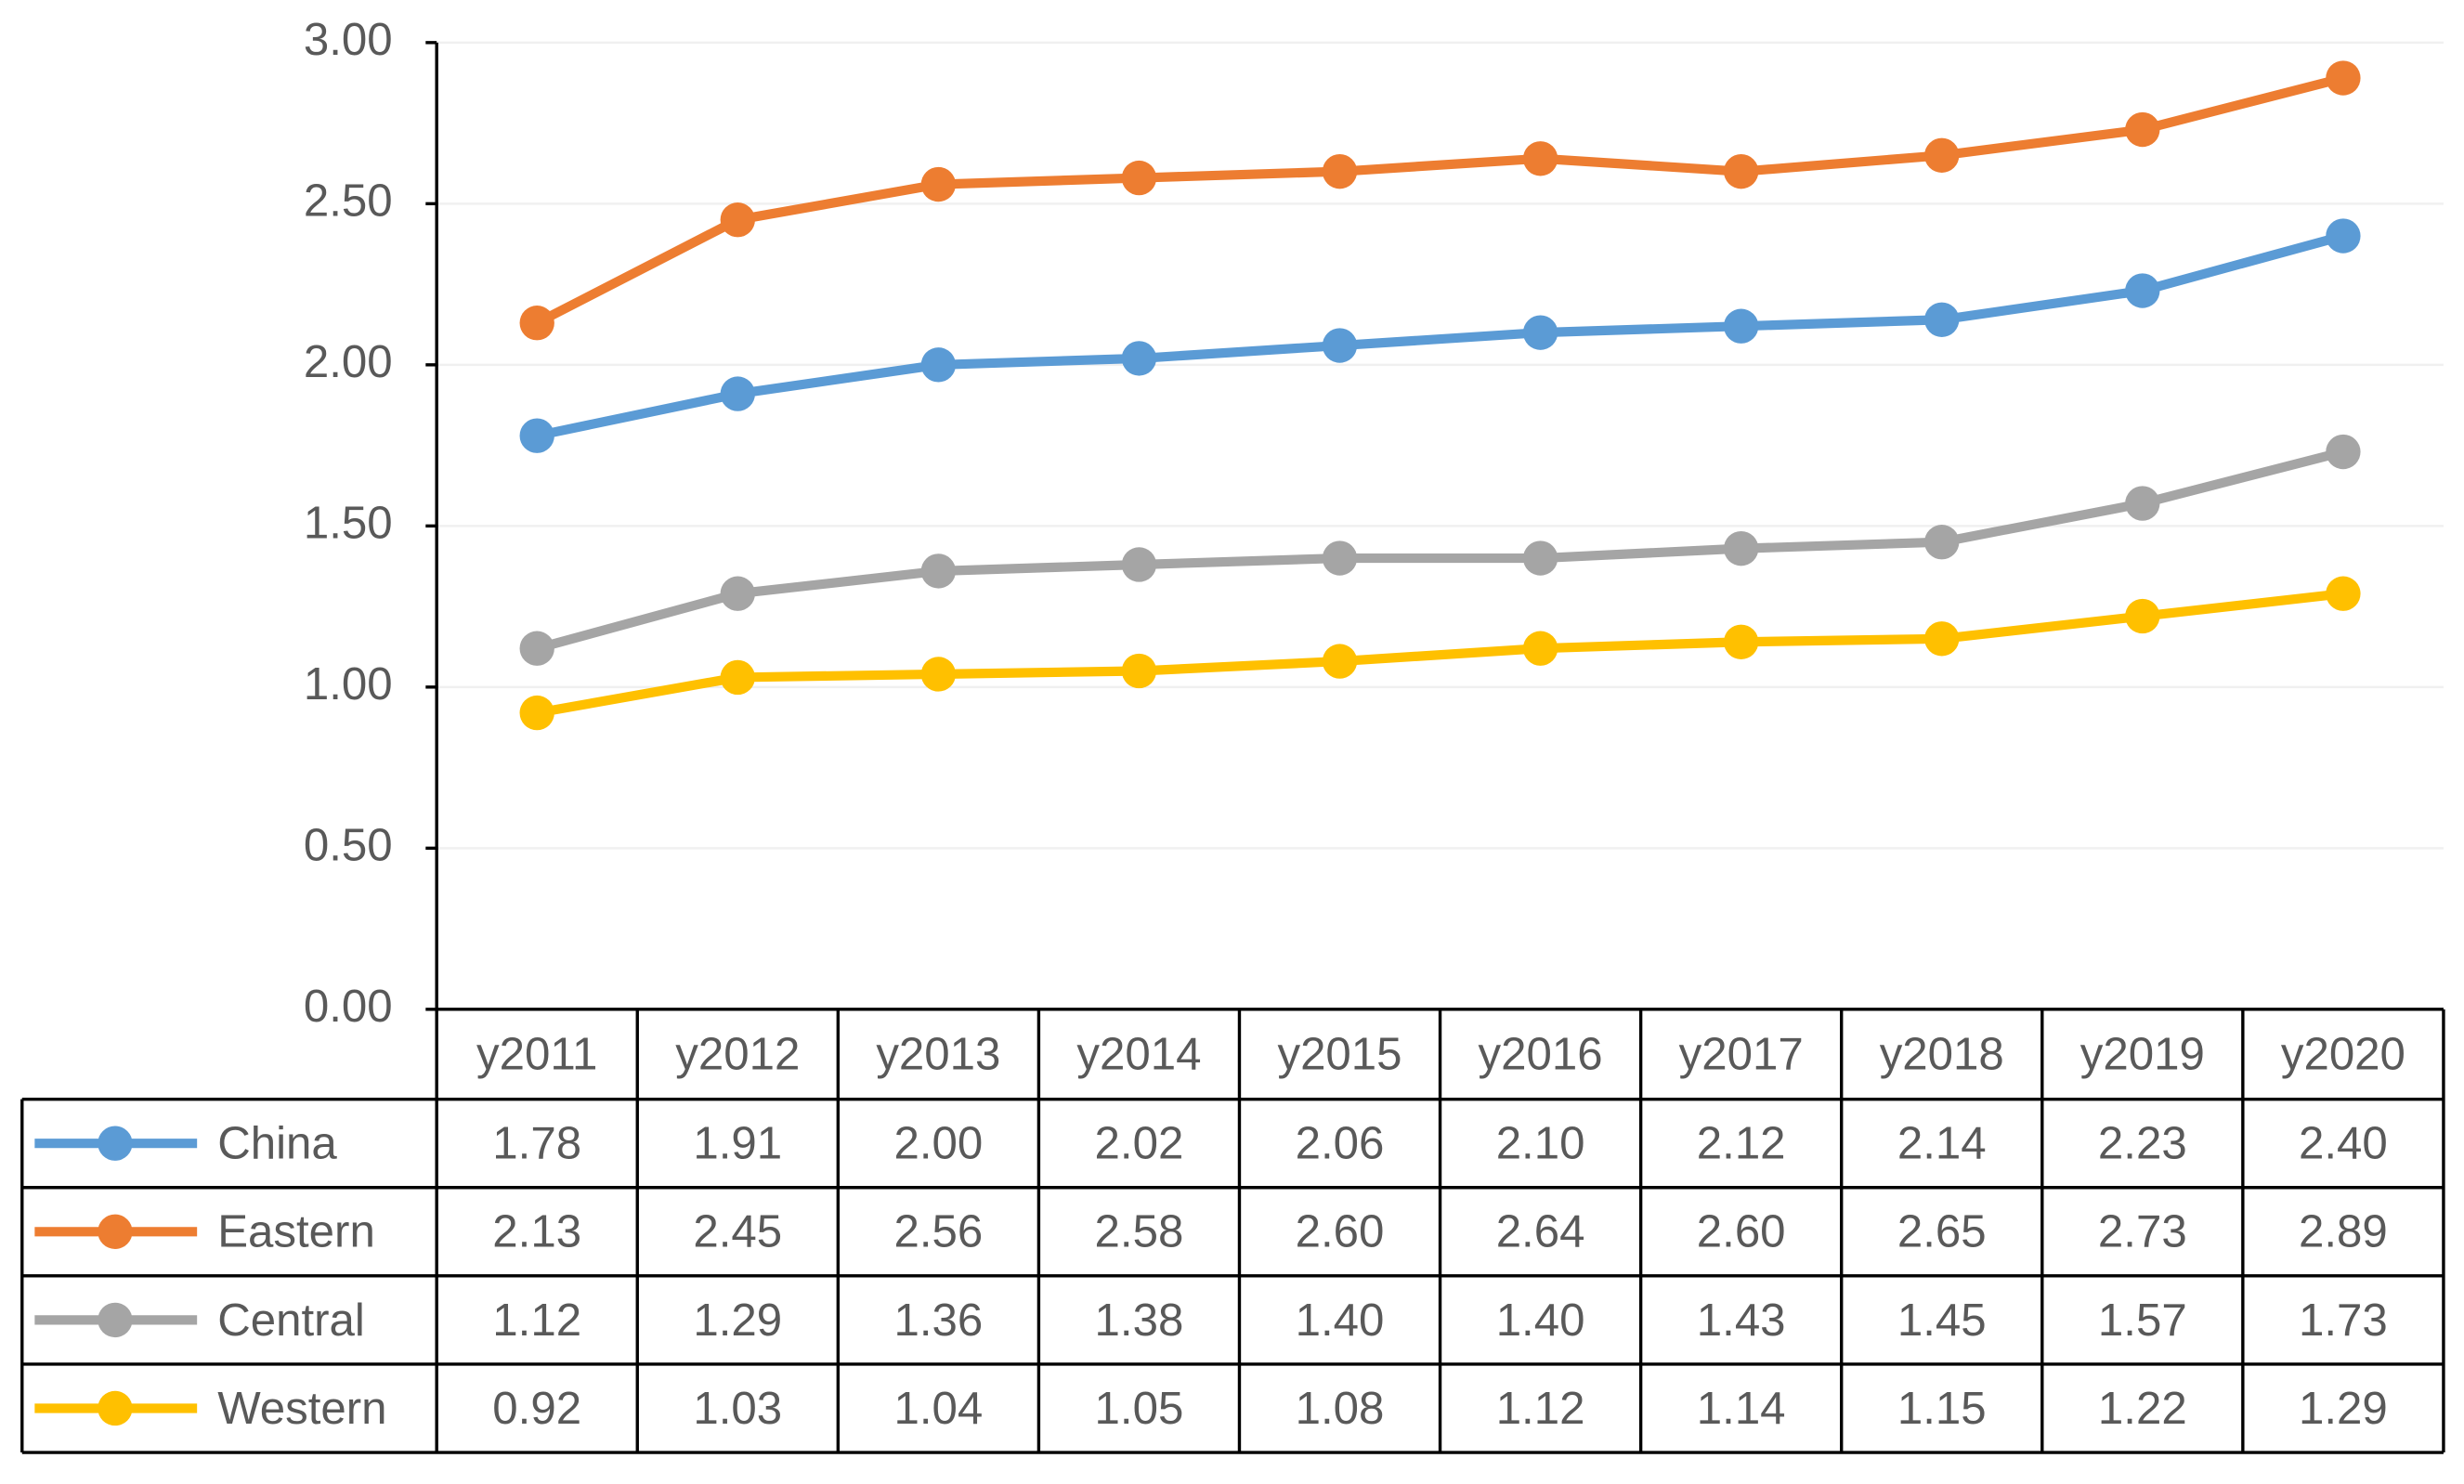 The height and width of the screenshot is (1484, 2464). Describe the element at coordinates (737, 1231) in the screenshot. I see `table-cell: 2.45` at that location.